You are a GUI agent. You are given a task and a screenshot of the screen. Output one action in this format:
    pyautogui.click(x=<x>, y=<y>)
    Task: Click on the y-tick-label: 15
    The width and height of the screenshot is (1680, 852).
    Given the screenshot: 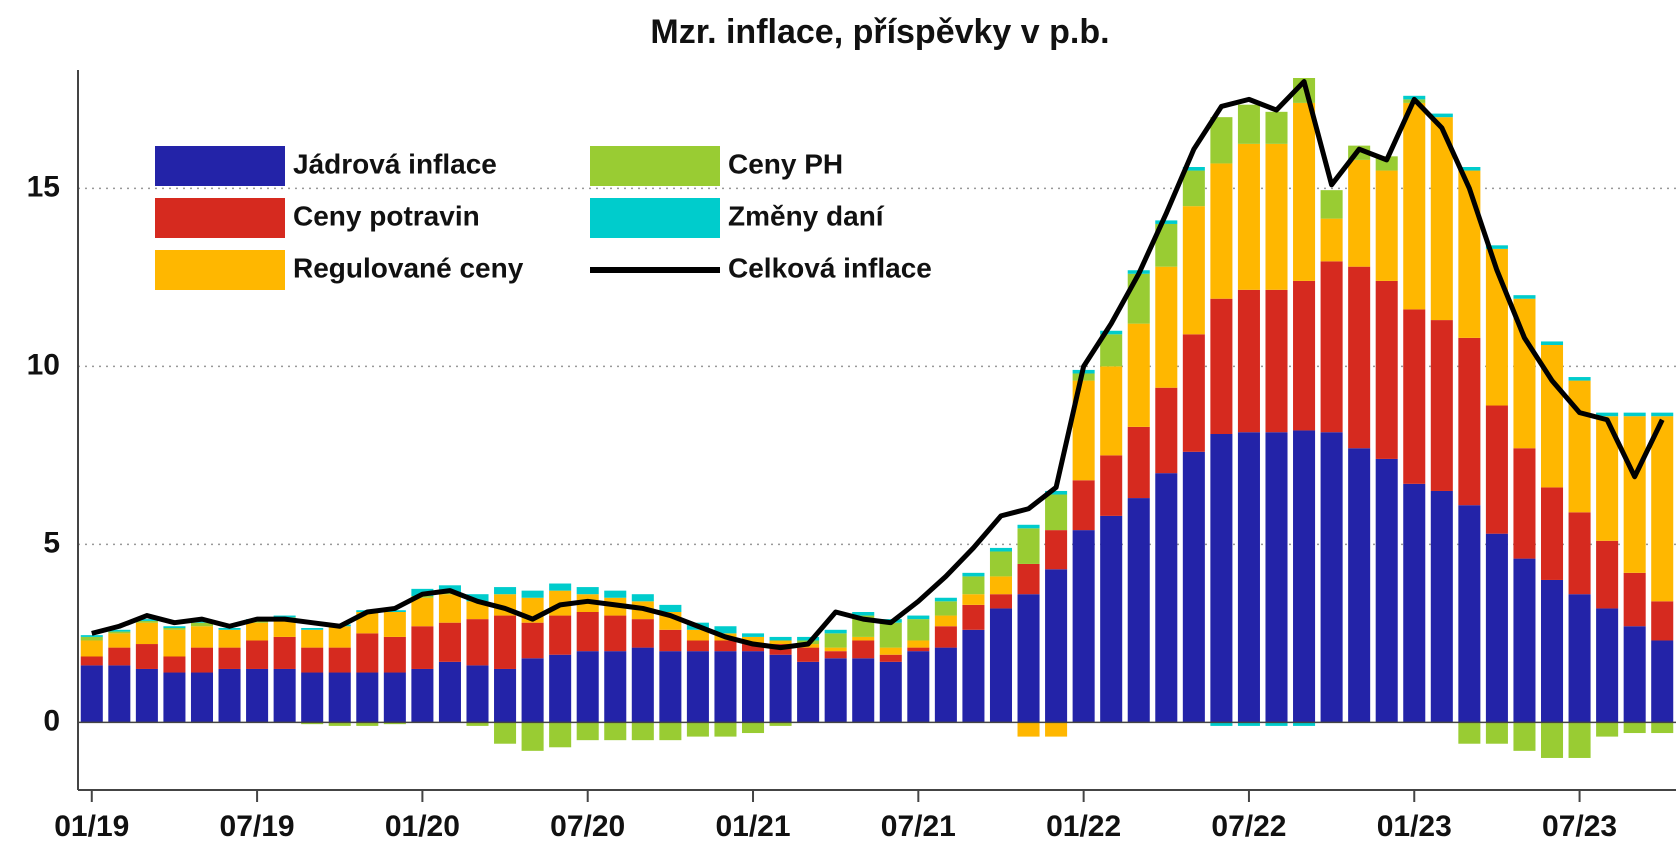 What is the action you would take?
    pyautogui.click(x=43, y=186)
    